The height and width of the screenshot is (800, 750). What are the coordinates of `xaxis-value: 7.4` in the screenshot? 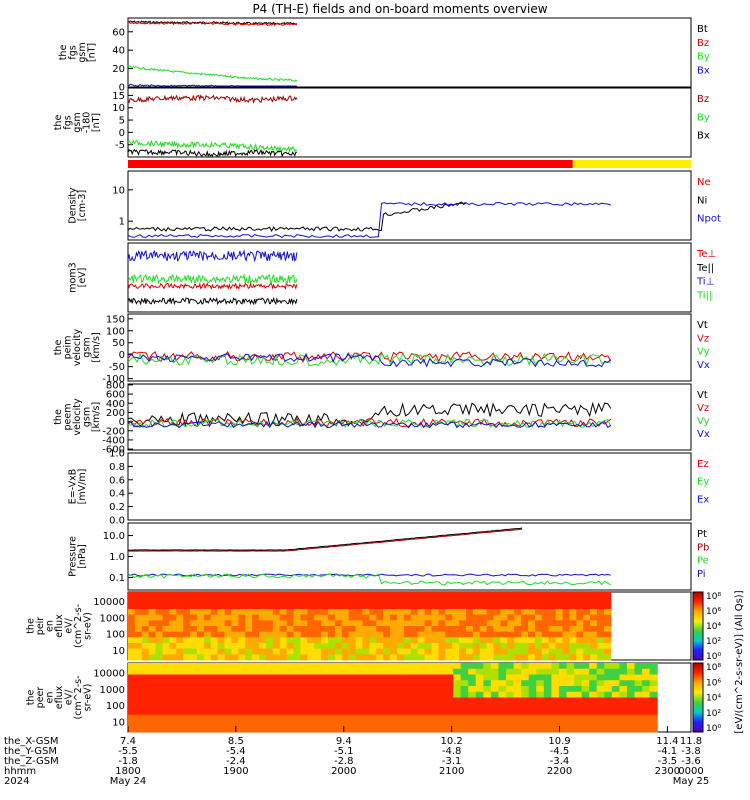 It's located at (128, 741).